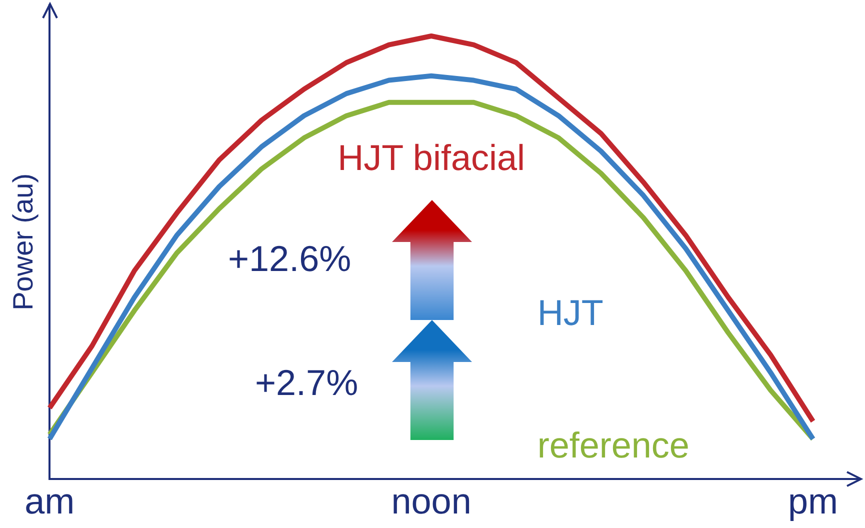 Image resolution: width=865 pixels, height=528 pixels. Describe the element at coordinates (613, 445) in the screenshot. I see `text: reference` at that location.